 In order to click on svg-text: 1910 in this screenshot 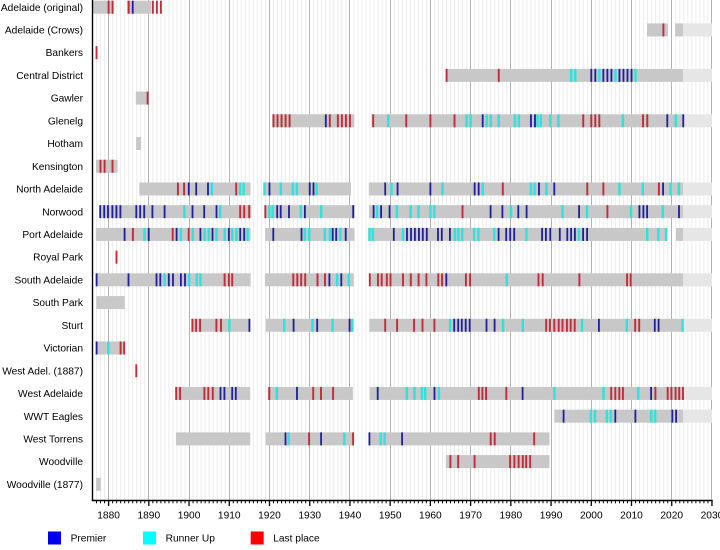, I will do `click(229, 515)`.